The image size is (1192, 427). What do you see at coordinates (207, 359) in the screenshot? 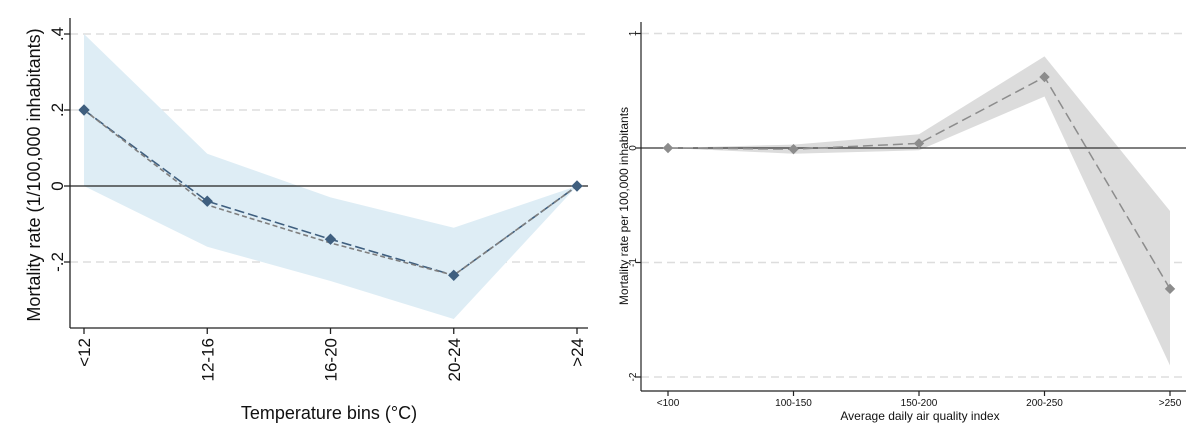
I see `x-tick-label: 12-16` at bounding box center [207, 359].